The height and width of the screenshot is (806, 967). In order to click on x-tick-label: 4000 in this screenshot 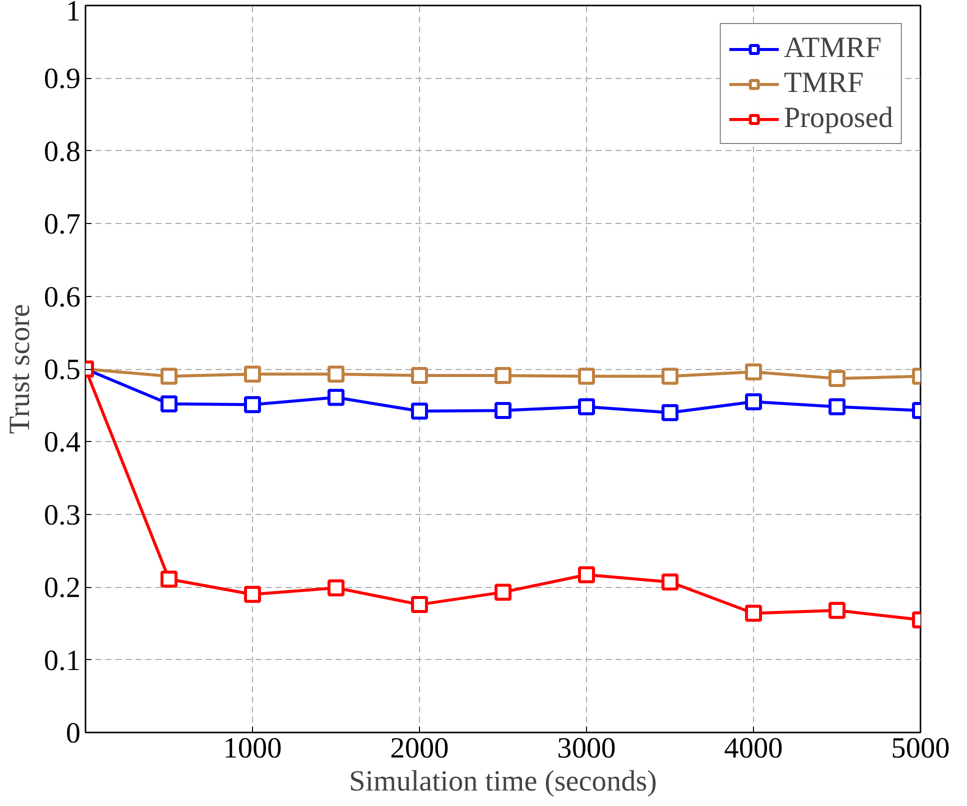, I will do `click(753, 748)`.